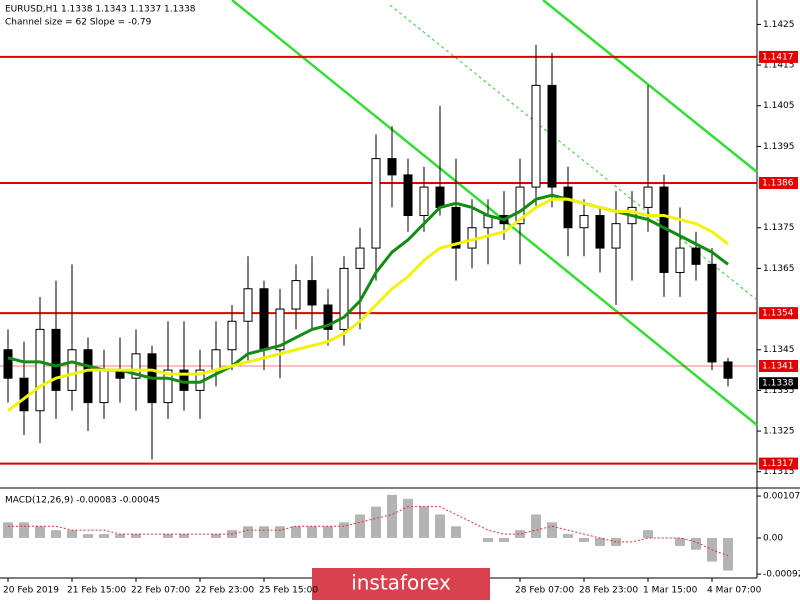 The width and height of the screenshot is (800, 604). I want to click on y-tick-label: 1.1315, so click(779, 472).